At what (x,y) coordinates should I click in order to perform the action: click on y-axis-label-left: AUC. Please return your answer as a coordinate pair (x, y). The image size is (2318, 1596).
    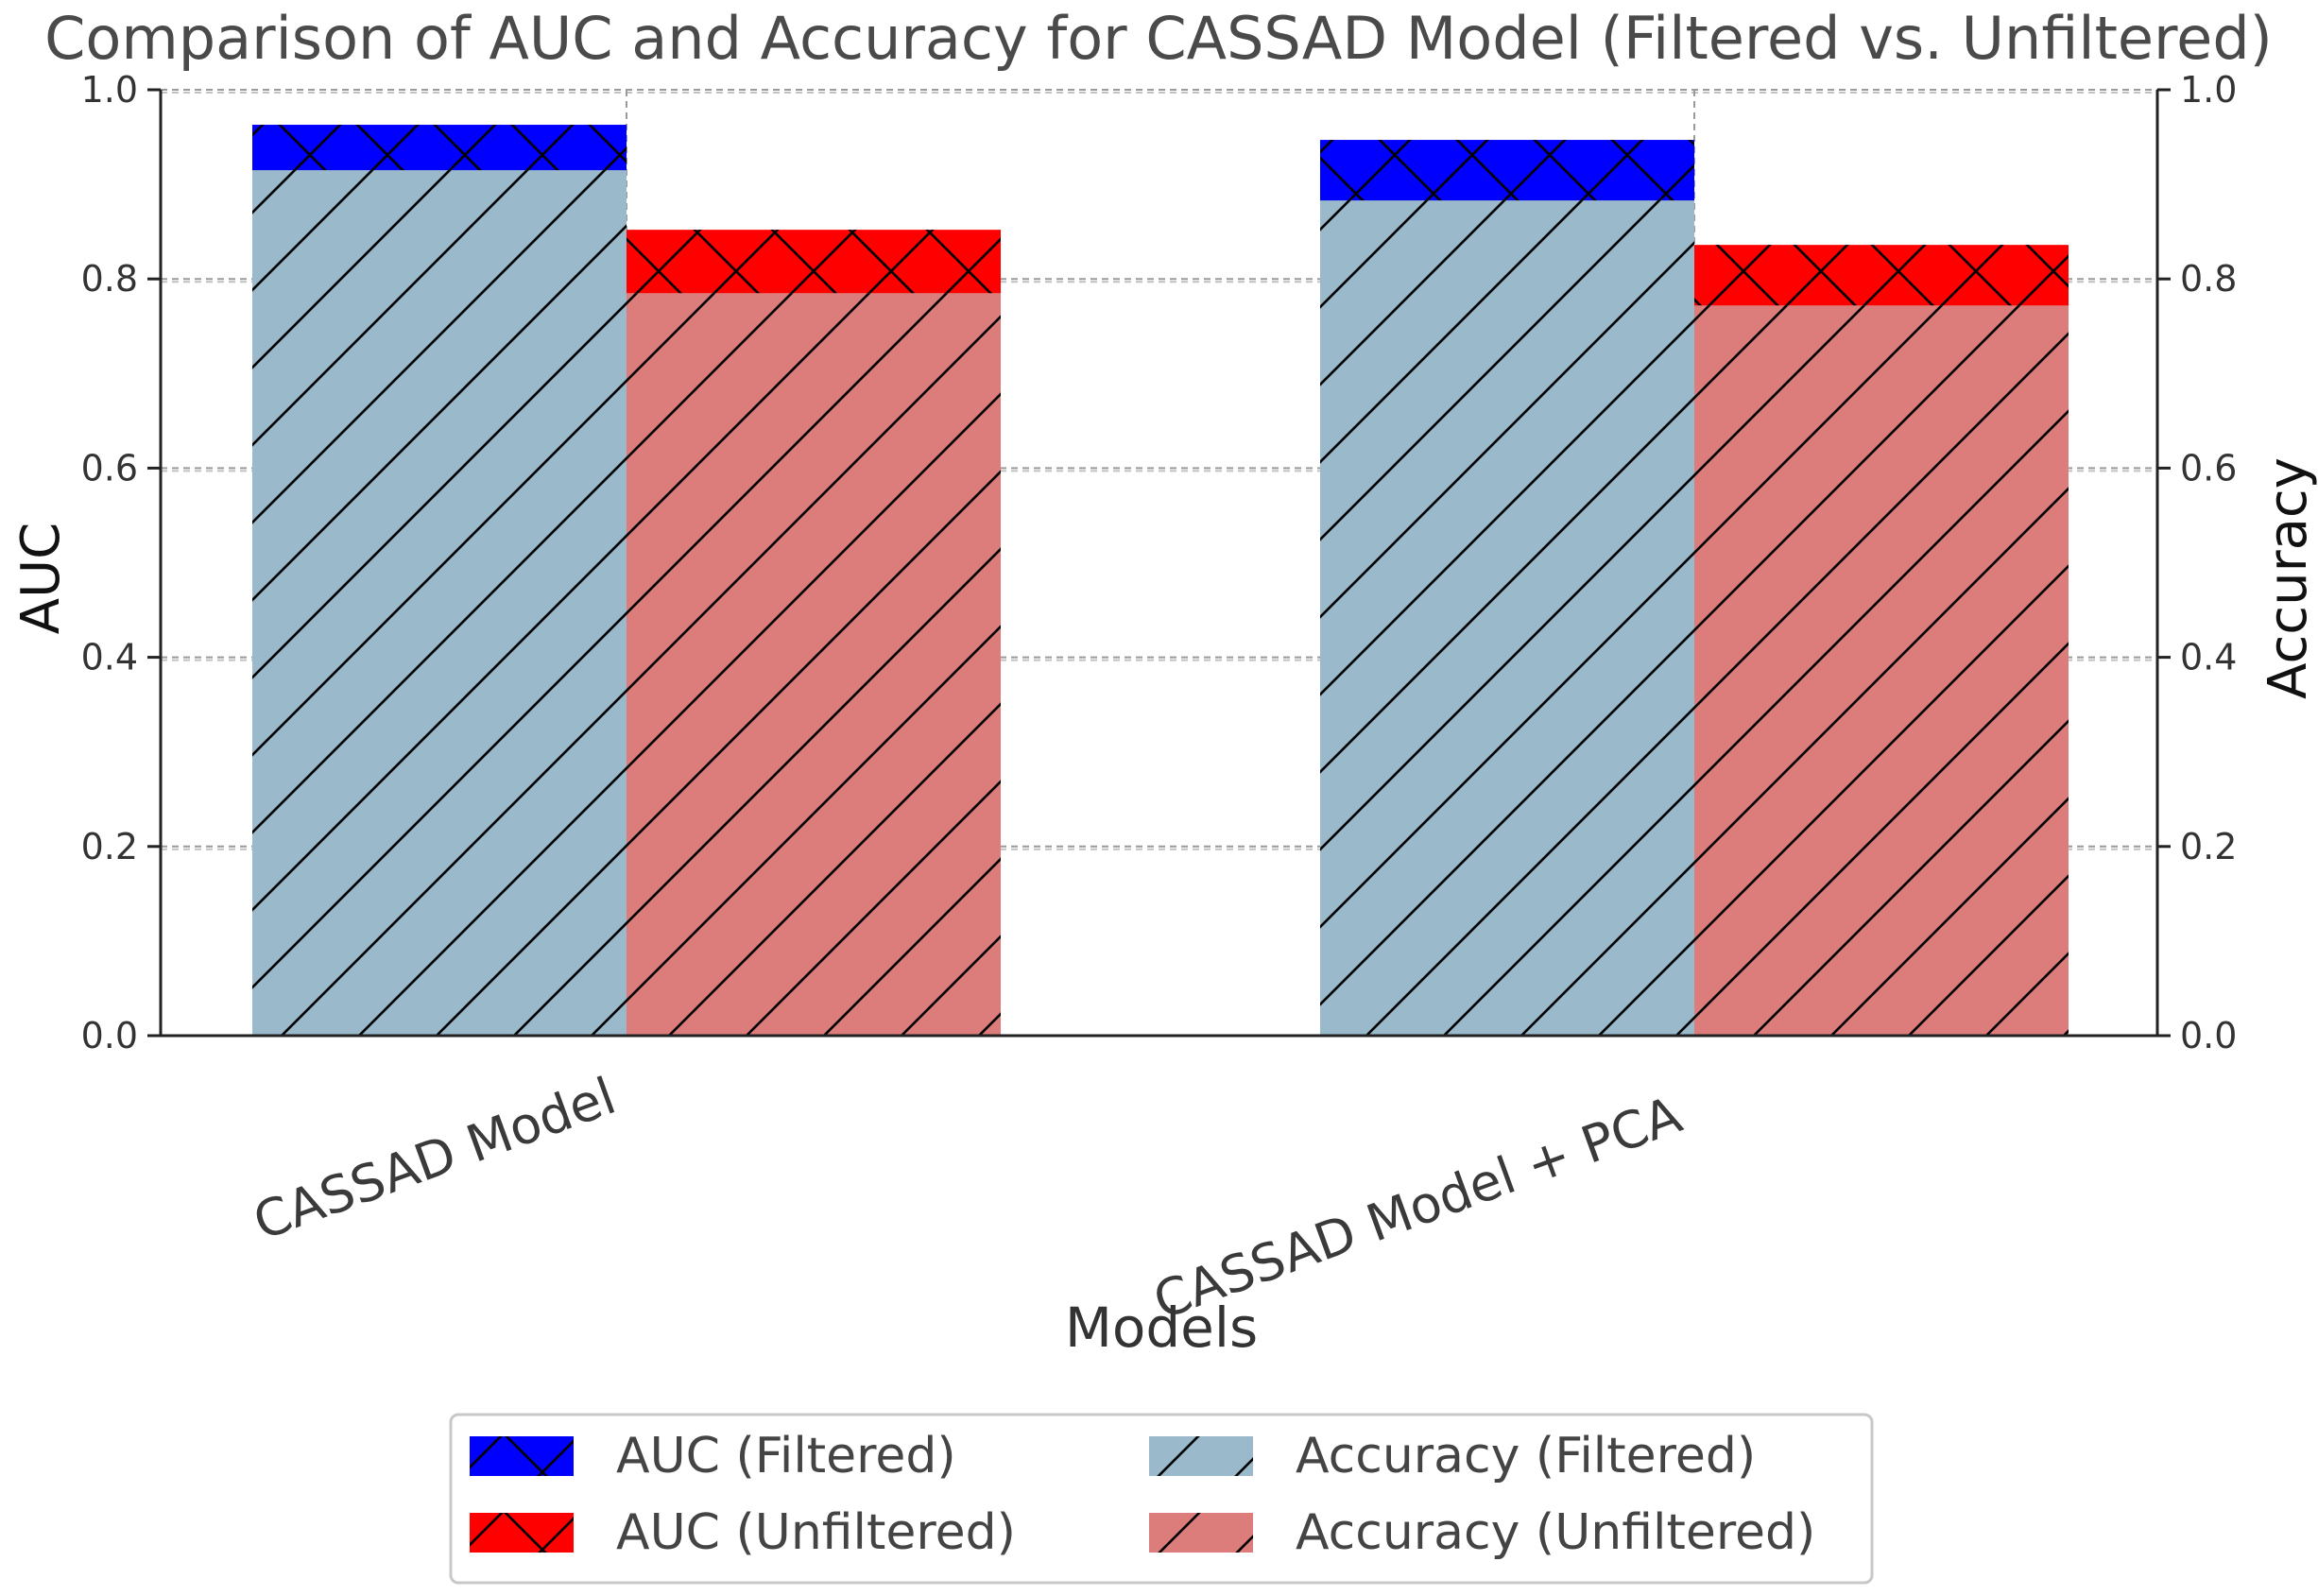
    Looking at the image, I should click on (41, 578).